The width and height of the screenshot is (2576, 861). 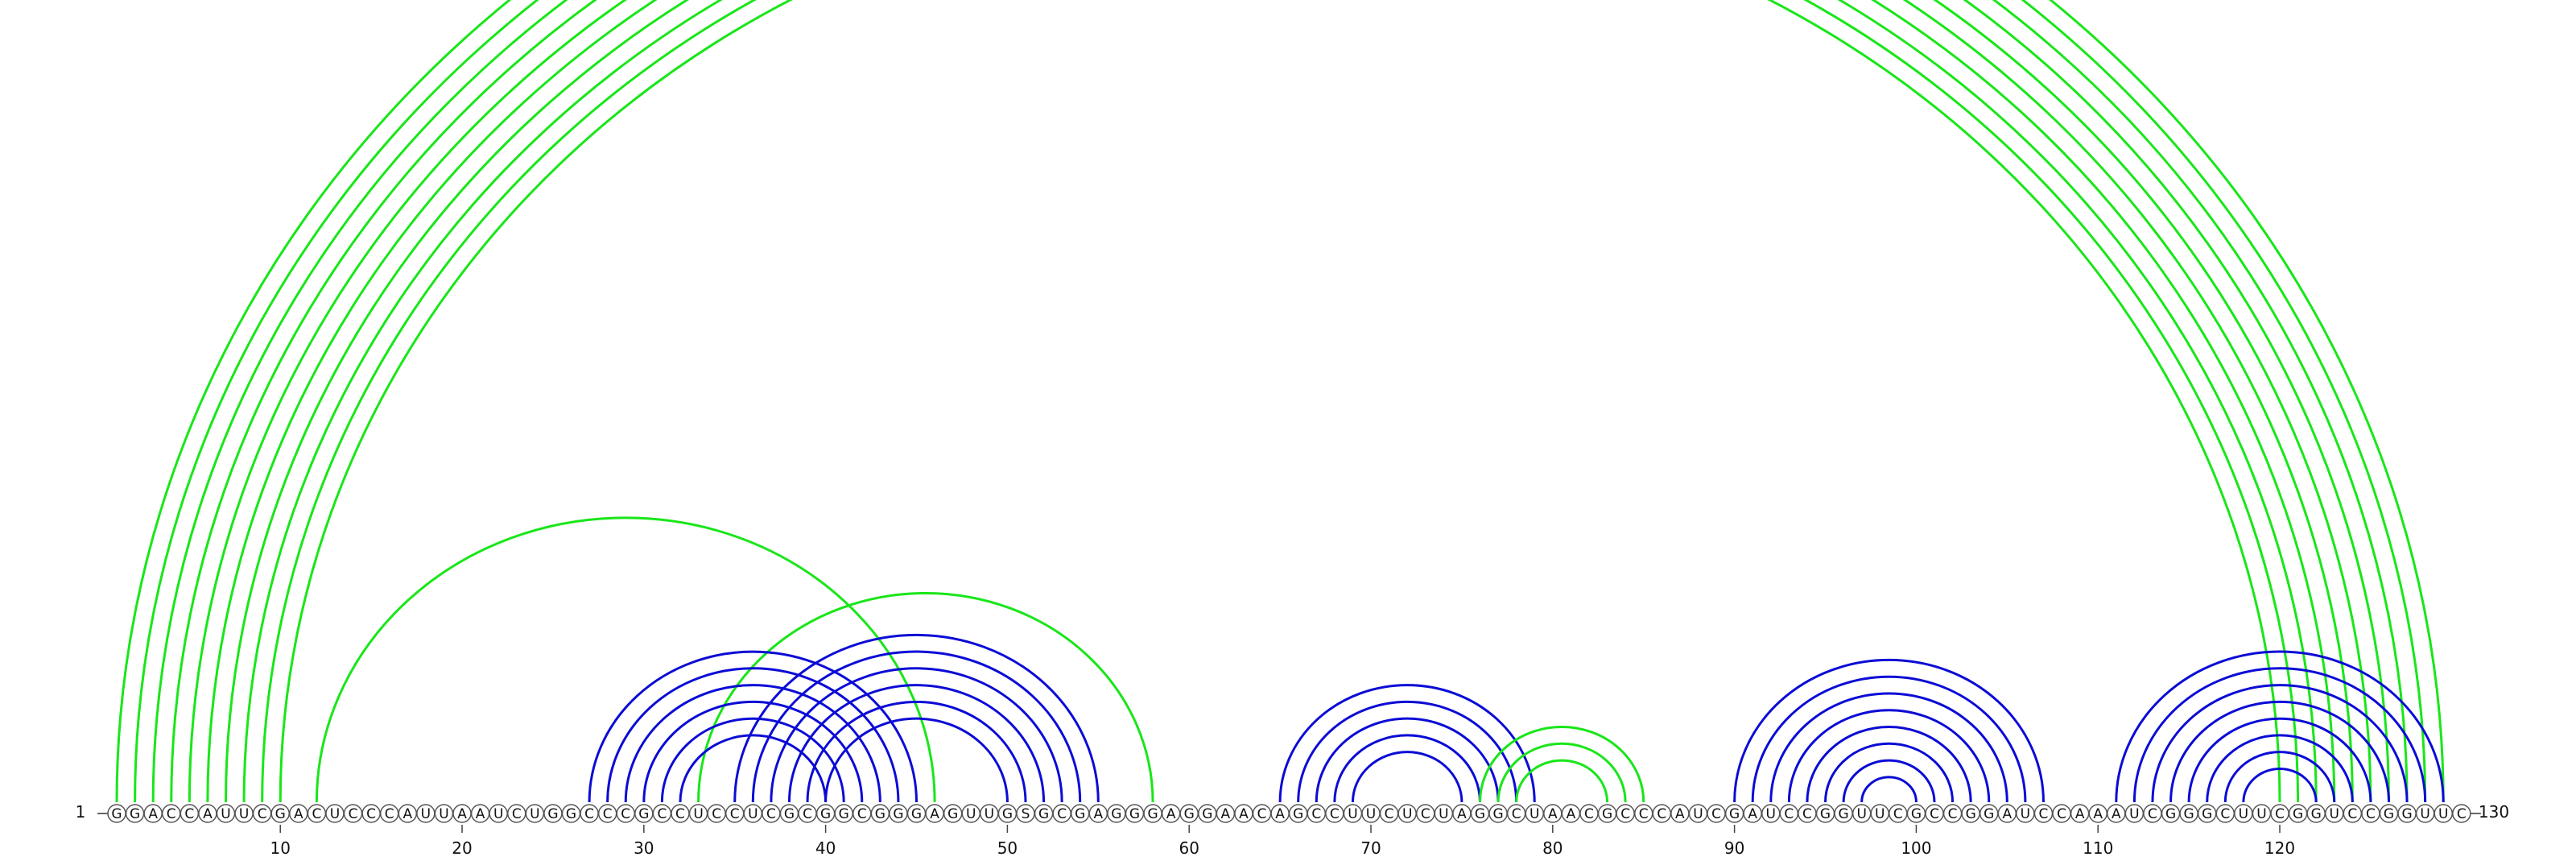 What do you see at coordinates (644, 847) in the screenshot?
I see `tick-label: 30` at bounding box center [644, 847].